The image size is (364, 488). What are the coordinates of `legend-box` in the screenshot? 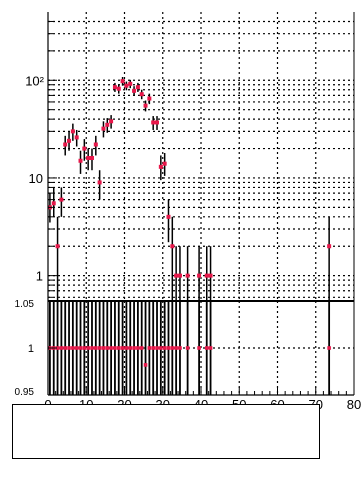 It's located at (166, 431).